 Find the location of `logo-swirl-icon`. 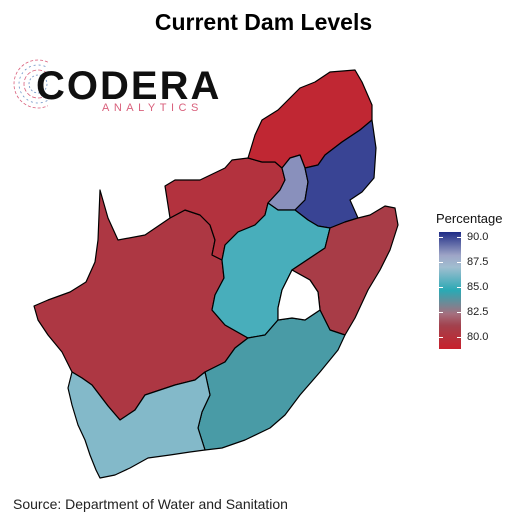

logo-swirl-icon is located at coordinates (30, 84).